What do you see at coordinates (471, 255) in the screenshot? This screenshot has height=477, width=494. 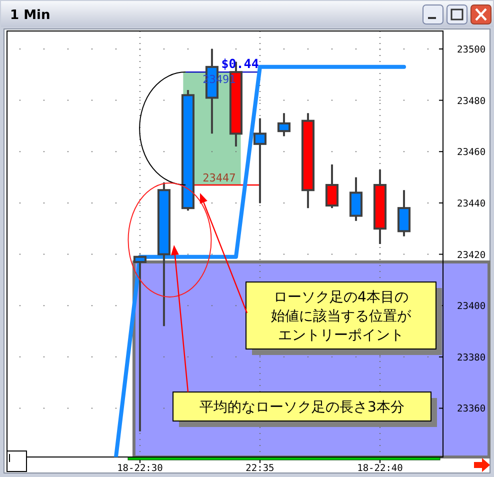 I see `y-tick-label: 23420` at bounding box center [471, 255].